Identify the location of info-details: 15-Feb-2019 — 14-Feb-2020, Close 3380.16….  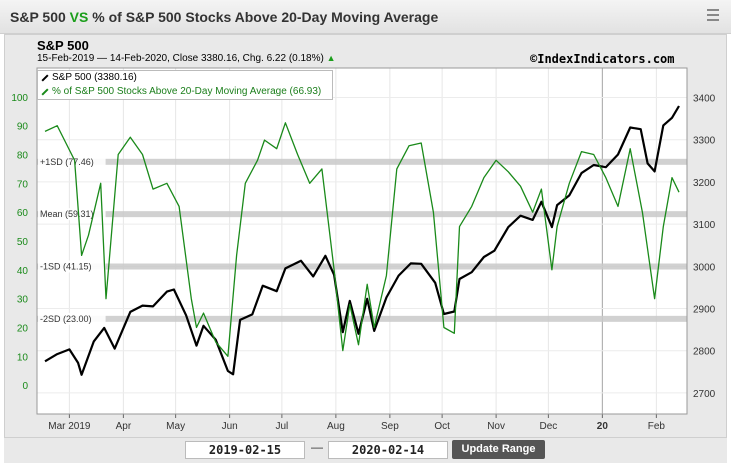
(180, 58).